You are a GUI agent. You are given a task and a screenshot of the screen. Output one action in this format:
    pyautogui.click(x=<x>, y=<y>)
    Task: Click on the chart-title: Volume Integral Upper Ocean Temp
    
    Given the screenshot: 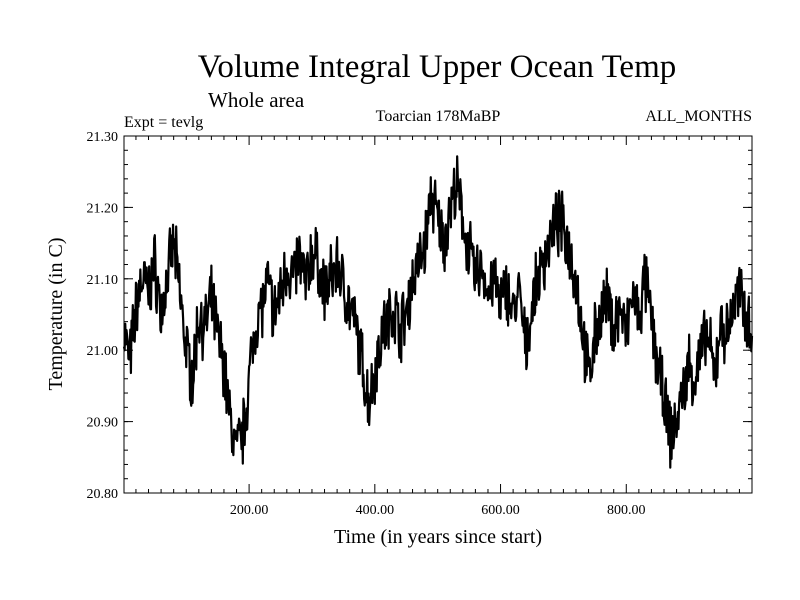 What is the action you would take?
    pyautogui.click(x=437, y=67)
    